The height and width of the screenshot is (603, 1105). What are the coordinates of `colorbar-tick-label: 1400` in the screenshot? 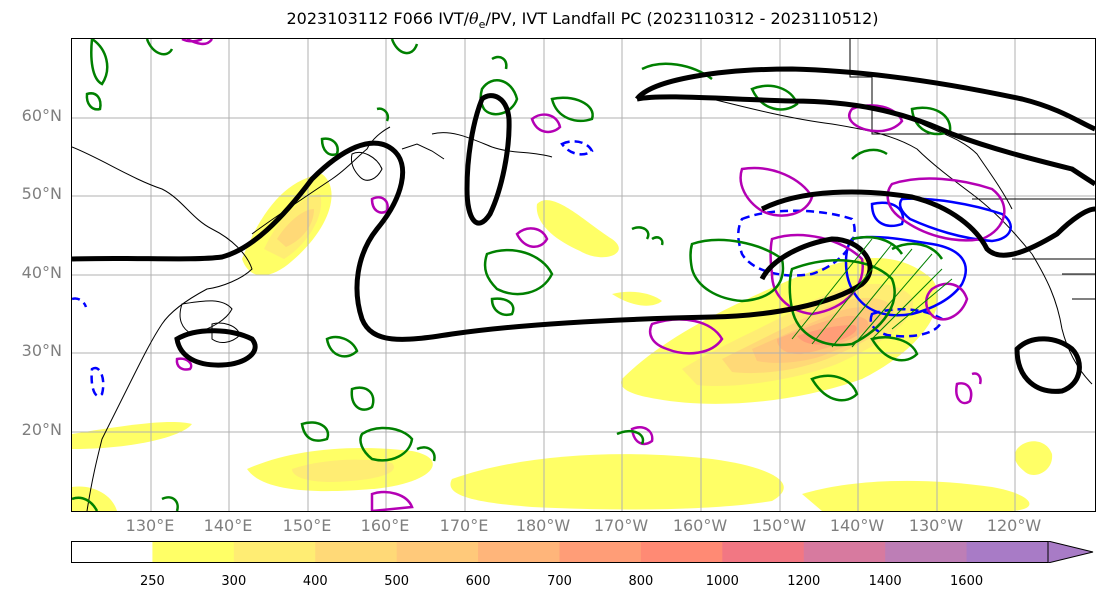 It's located at (885, 581).